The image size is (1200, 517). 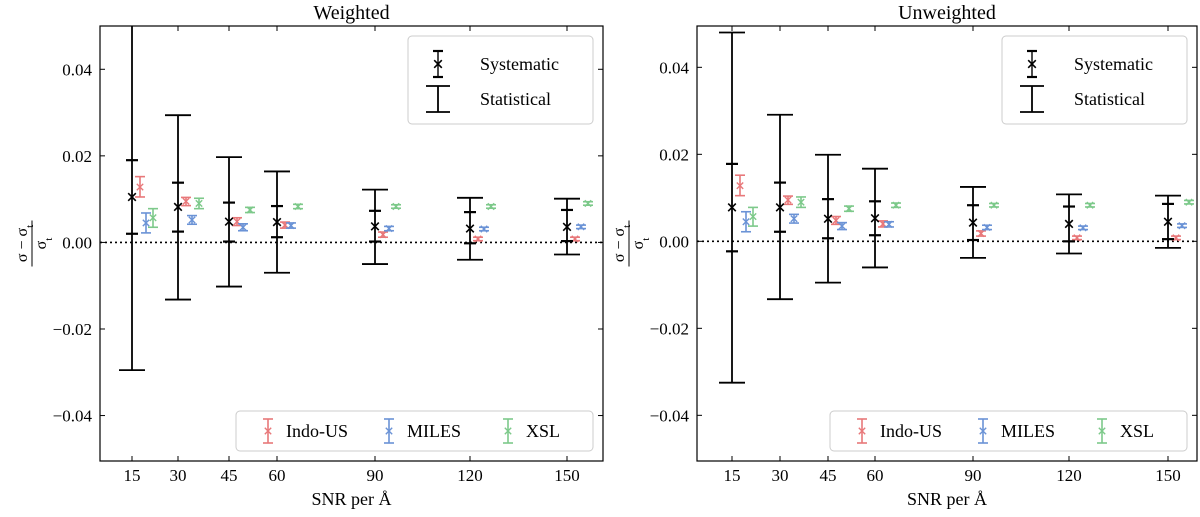 I want to click on y-tick-label: 0.04, so click(x=674, y=67).